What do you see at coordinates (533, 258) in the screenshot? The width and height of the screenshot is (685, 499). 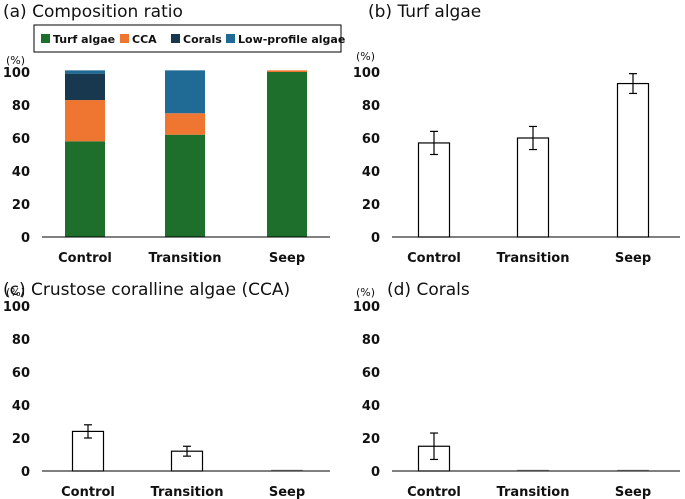 I see `panel-b-x-tick-label: Transition` at bounding box center [533, 258].